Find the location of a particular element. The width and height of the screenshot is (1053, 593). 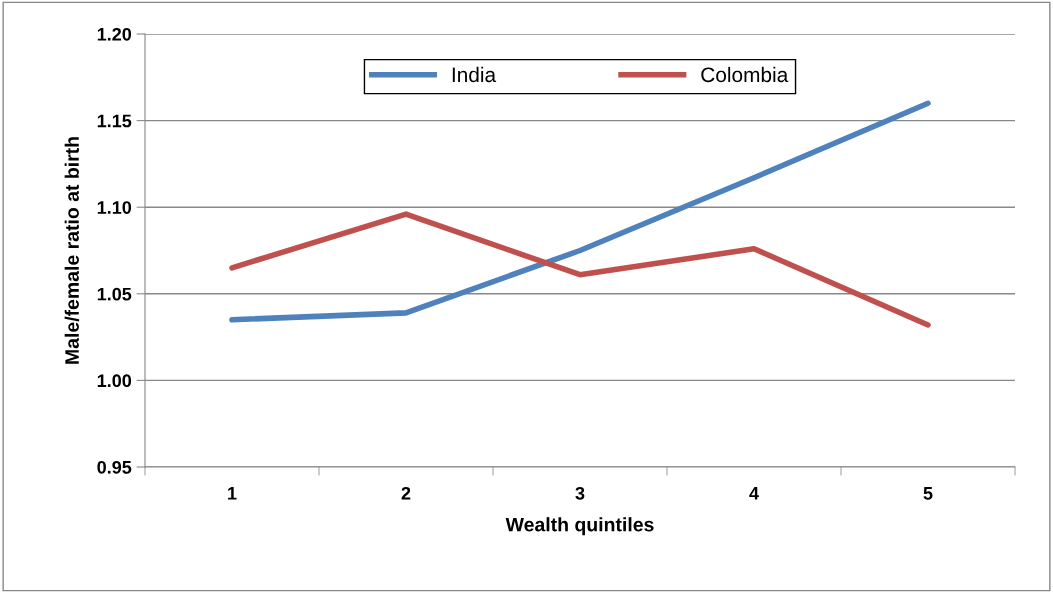

y-tick-label: 1.15 is located at coordinates (114, 121).